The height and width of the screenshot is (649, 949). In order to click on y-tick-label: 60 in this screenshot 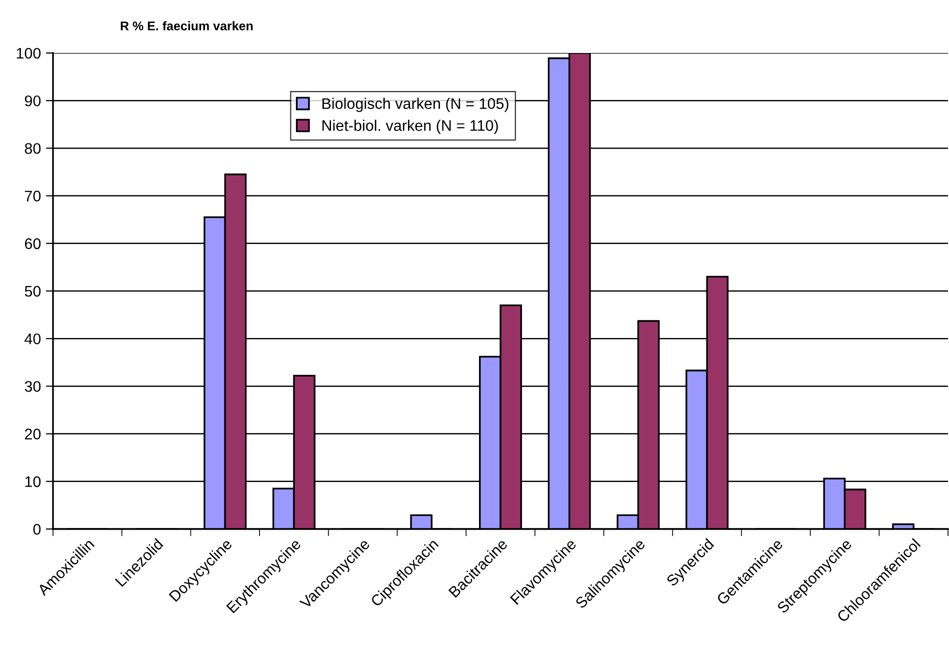, I will do `click(32, 244)`.